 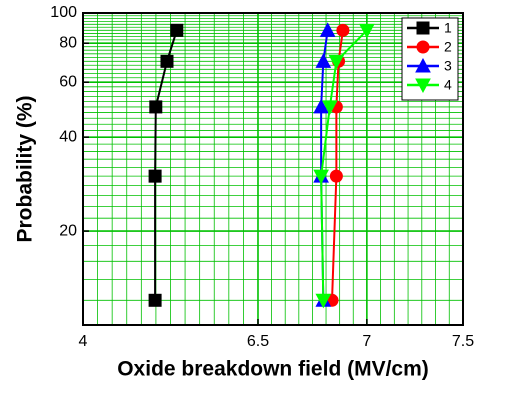 What do you see at coordinates (63, 12) in the screenshot?
I see `y-tick-label: 100` at bounding box center [63, 12].